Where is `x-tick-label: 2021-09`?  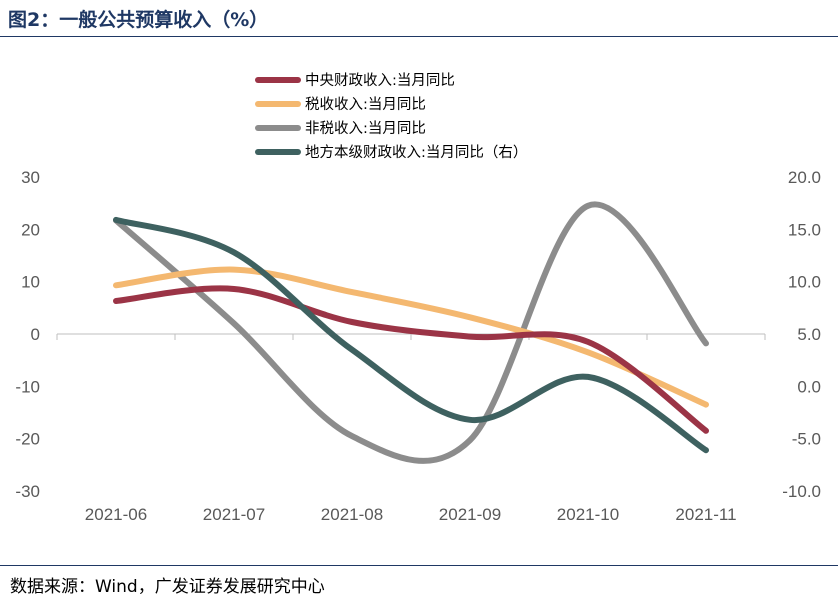
x-tick-label: 2021-09 is located at coordinates (470, 514).